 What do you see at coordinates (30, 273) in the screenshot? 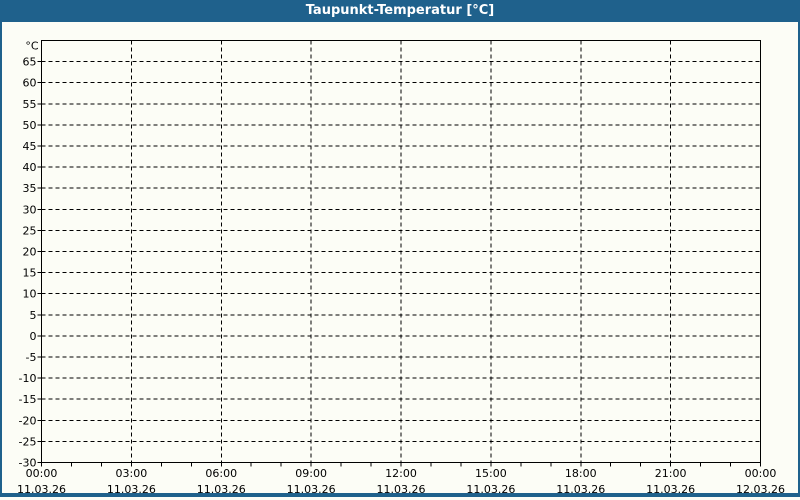
I see `y-axis-tick-label: 15` at bounding box center [30, 273].